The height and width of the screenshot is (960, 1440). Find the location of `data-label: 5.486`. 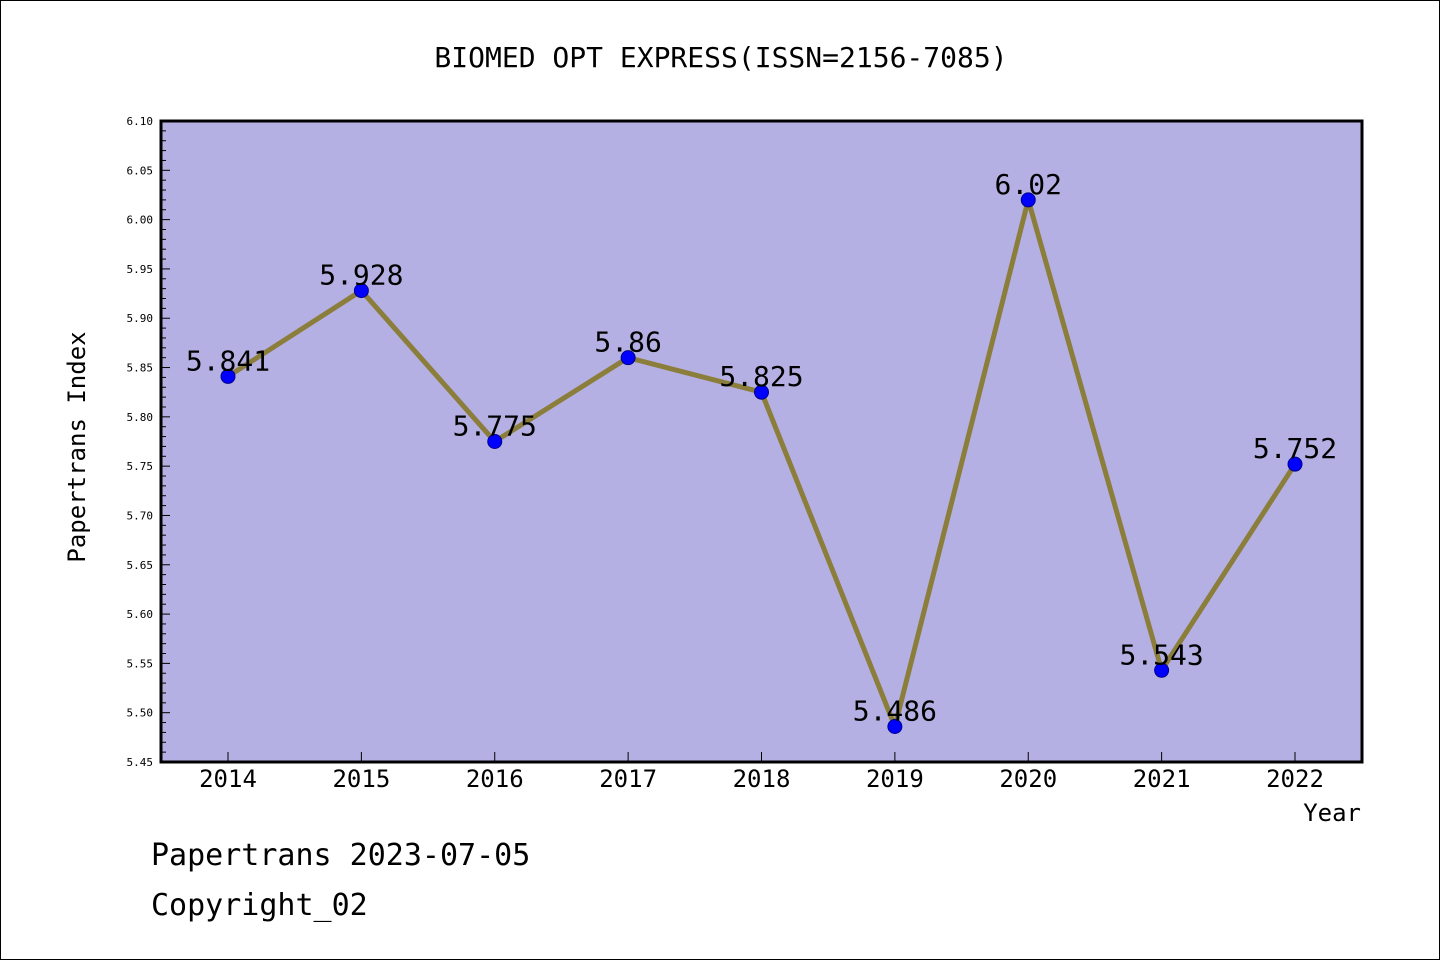

data-label: 5.486 is located at coordinates (895, 710).